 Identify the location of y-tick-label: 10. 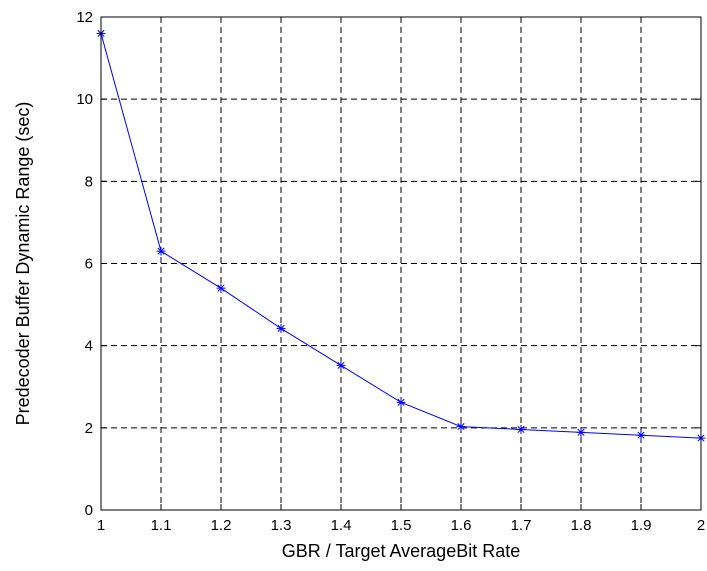
(84, 99).